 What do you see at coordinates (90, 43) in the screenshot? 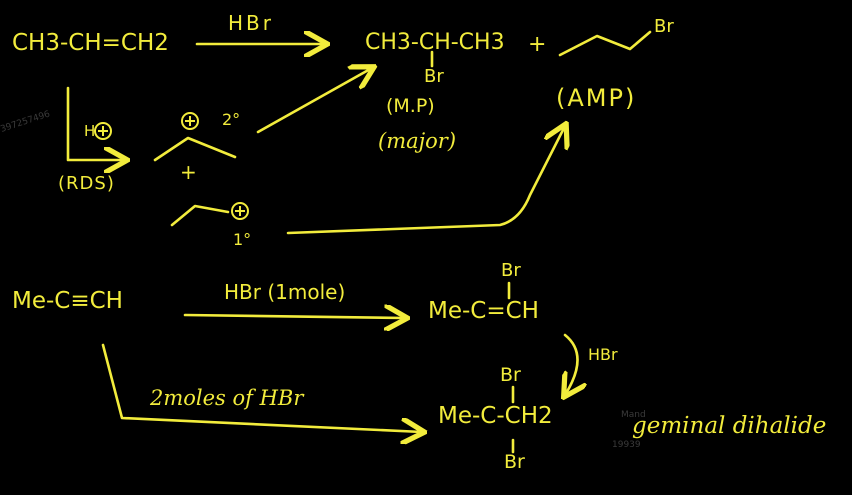
I see `reactant-propene: CH3-CH=CH2` at bounding box center [90, 43].